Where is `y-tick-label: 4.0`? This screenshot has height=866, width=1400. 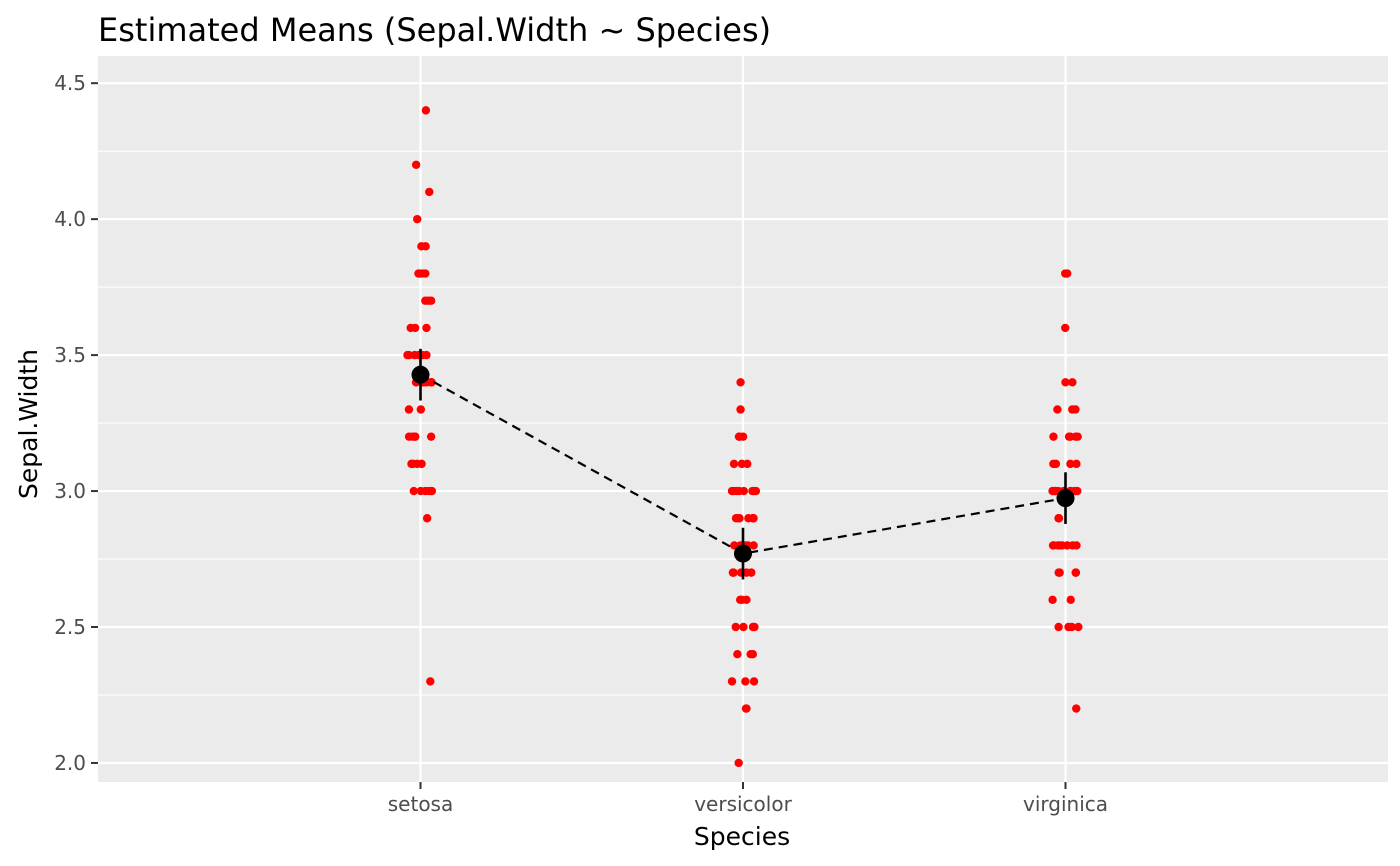
y-tick-label: 4.0 is located at coordinates (70, 219).